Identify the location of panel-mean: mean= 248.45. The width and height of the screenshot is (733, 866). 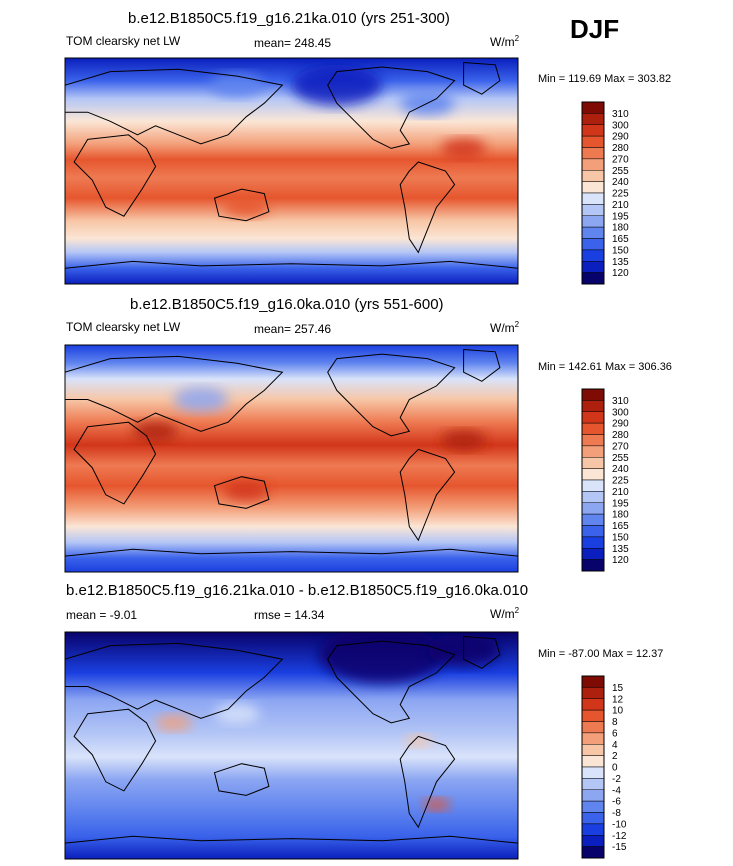
(293, 43).